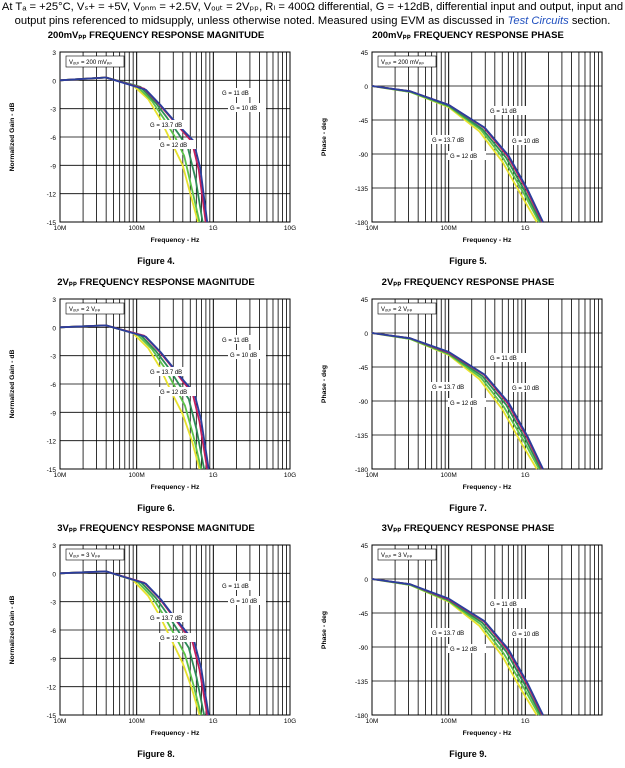 This screenshot has height=768, width=625. Describe the element at coordinates (156, 508) in the screenshot. I see `figure-caption: Figure 6.` at that location.